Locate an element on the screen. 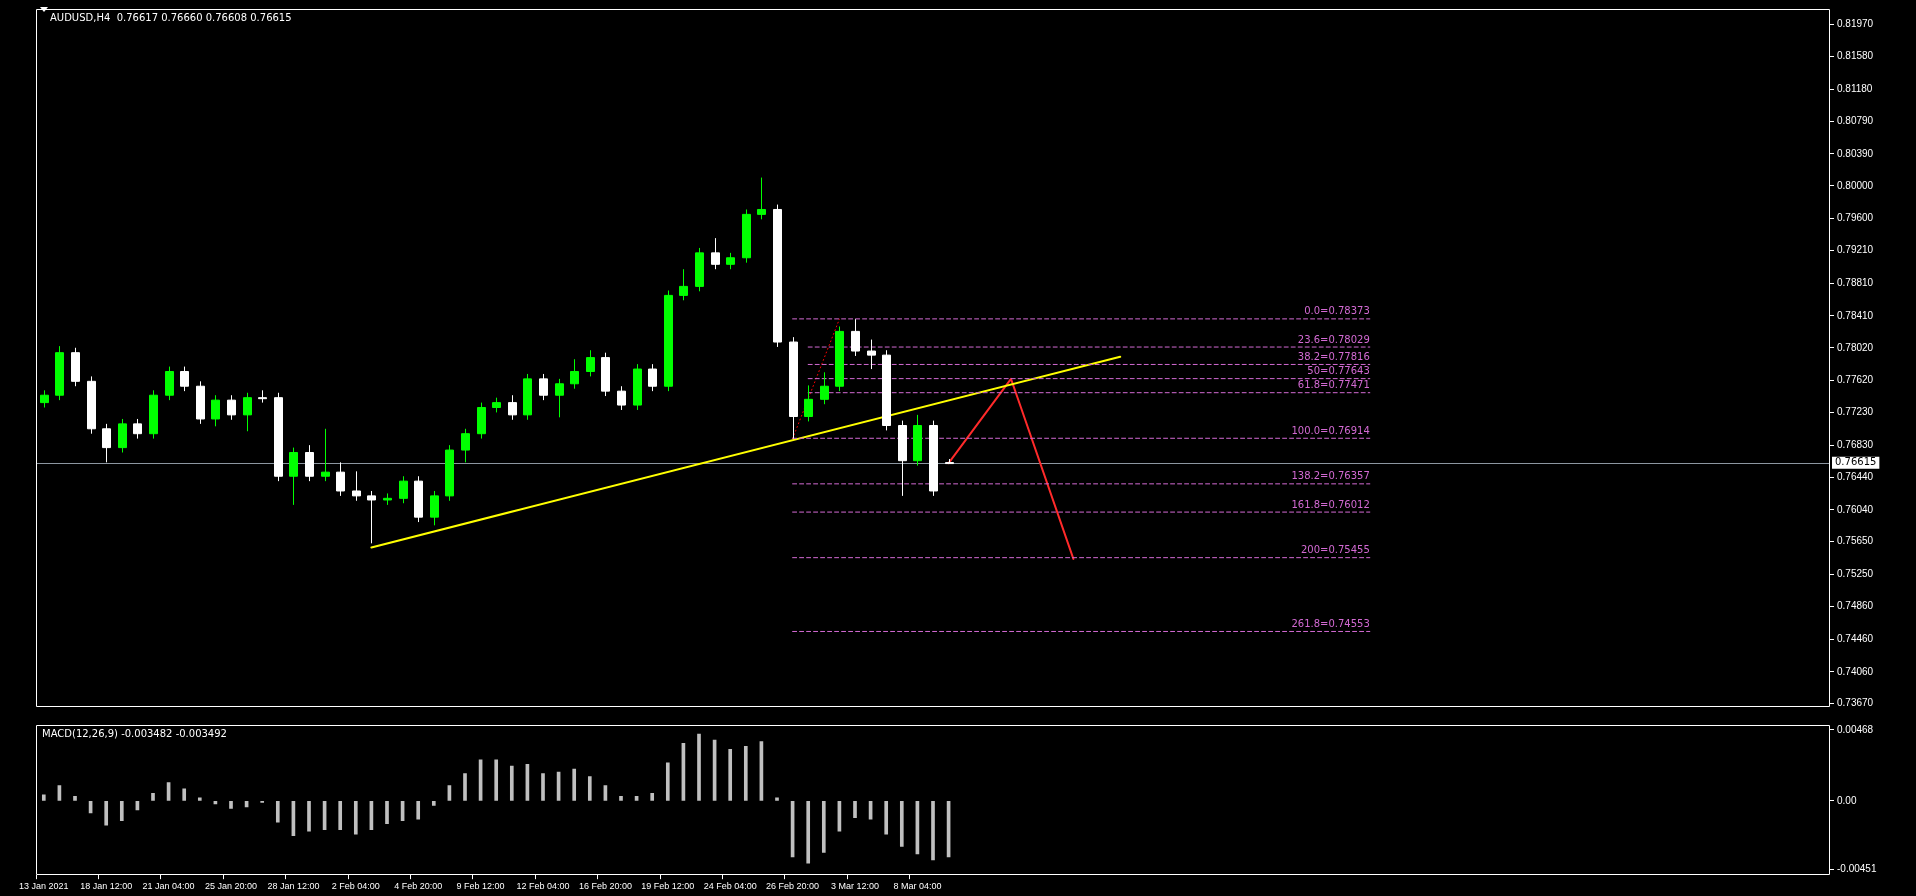  y-tick-label: 0.78810 is located at coordinates (1855, 282).